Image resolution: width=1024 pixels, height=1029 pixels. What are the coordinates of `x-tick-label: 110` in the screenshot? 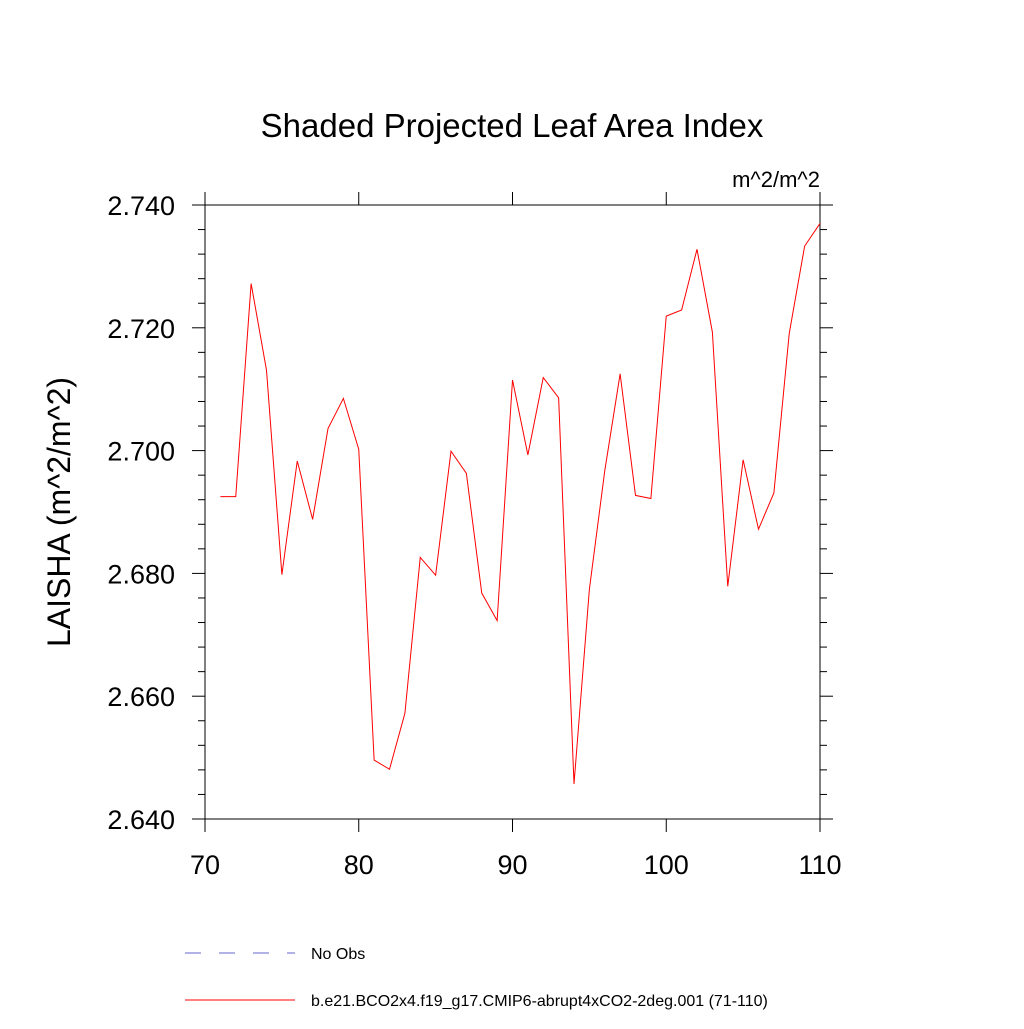 It's located at (819, 865).